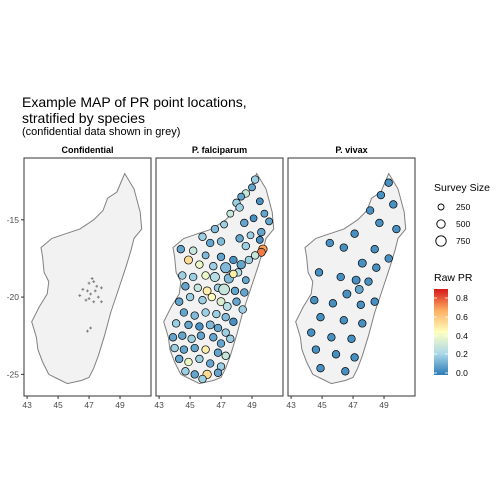  Describe the element at coordinates (13, 374) in the screenshot. I see `y-tick-label: -25` at that location.